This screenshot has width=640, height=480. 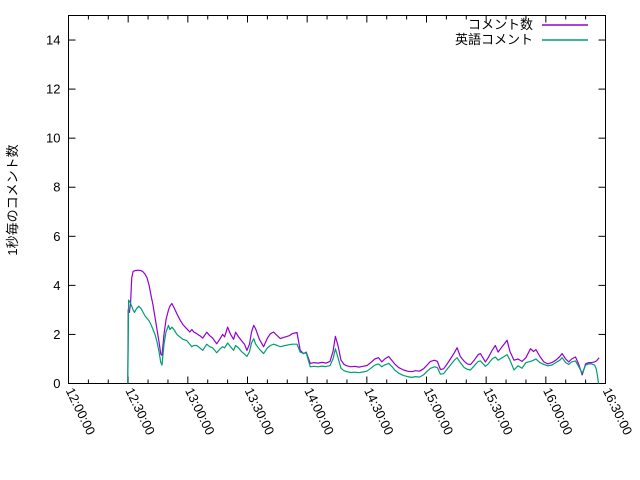 What do you see at coordinates (56, 285) in the screenshot?
I see `y-tick-label: 4` at bounding box center [56, 285].